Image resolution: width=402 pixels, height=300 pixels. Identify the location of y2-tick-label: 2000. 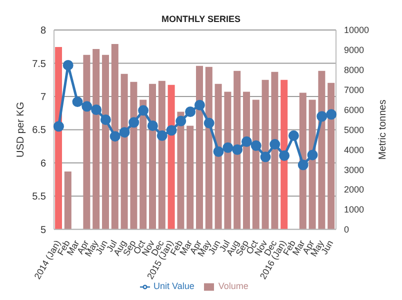
(354, 189).